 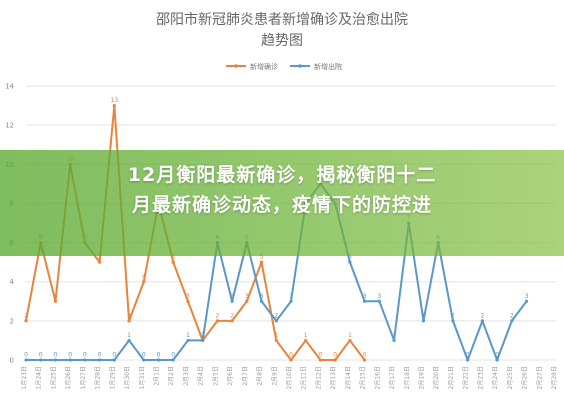 What do you see at coordinates (451, 377) in the screenshot?
I see `x-tick-label: 2月21日` at bounding box center [451, 377].